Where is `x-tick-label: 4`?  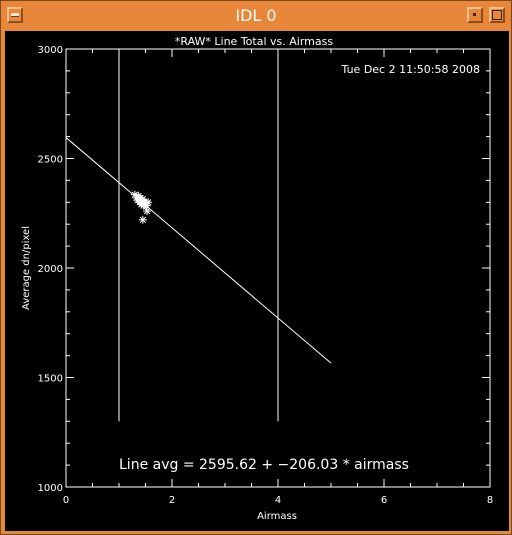
x-tick-label: 4 is located at coordinates (278, 500).